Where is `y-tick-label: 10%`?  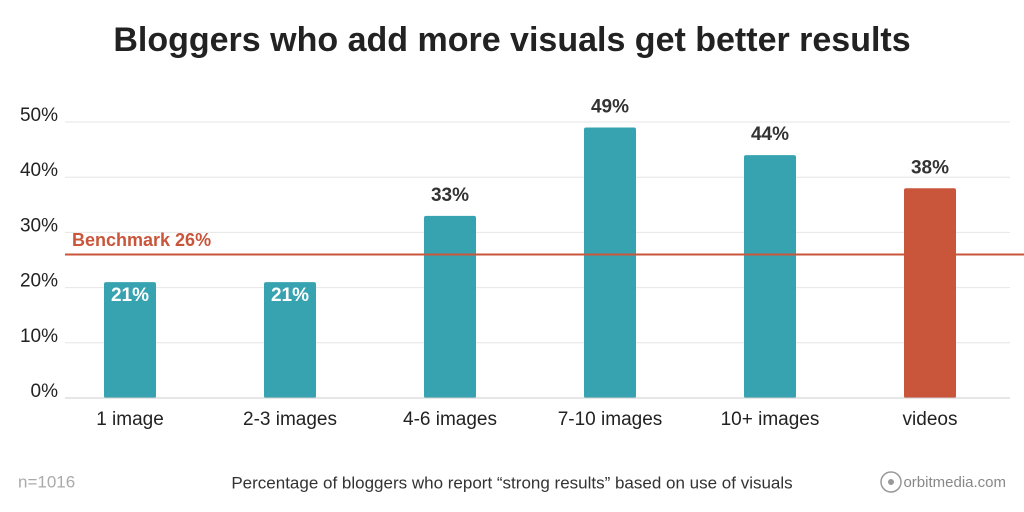
y-tick-label: 10% is located at coordinates (39, 336).